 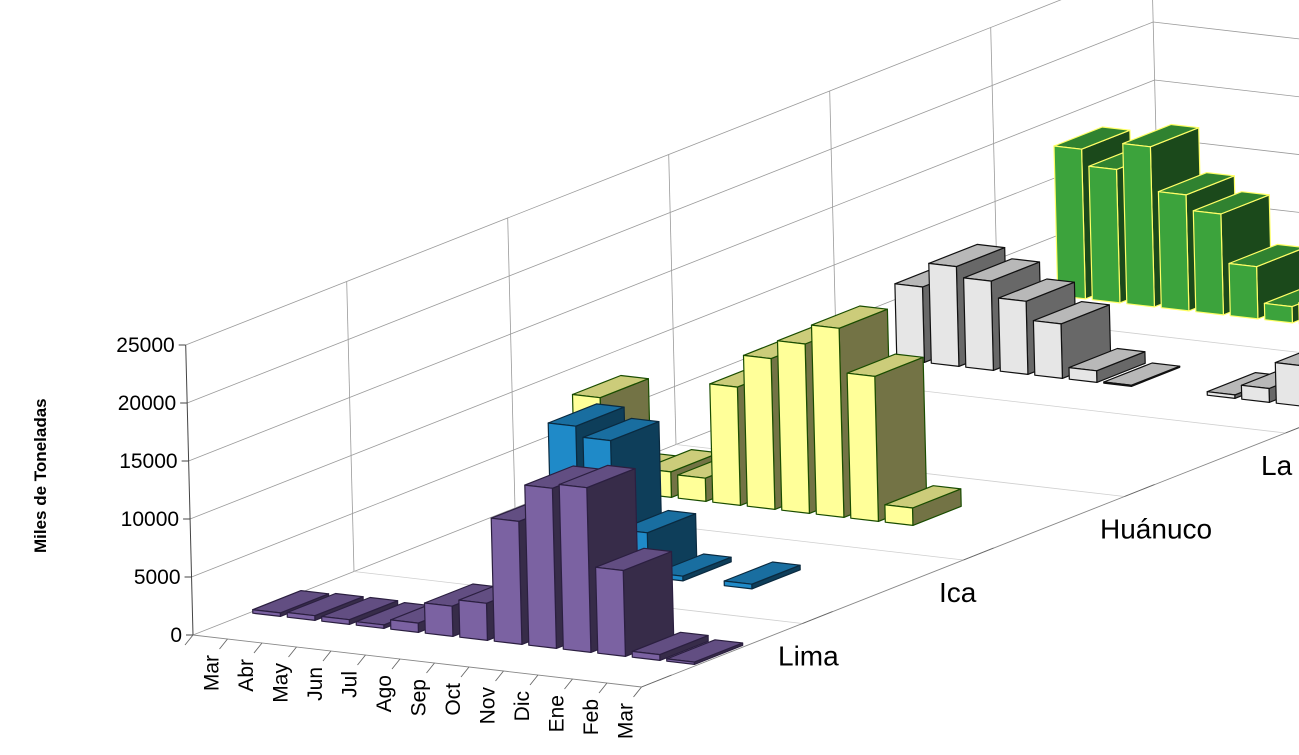 What do you see at coordinates (147, 403) in the screenshot?
I see `y-tick-label: 20000` at bounding box center [147, 403].